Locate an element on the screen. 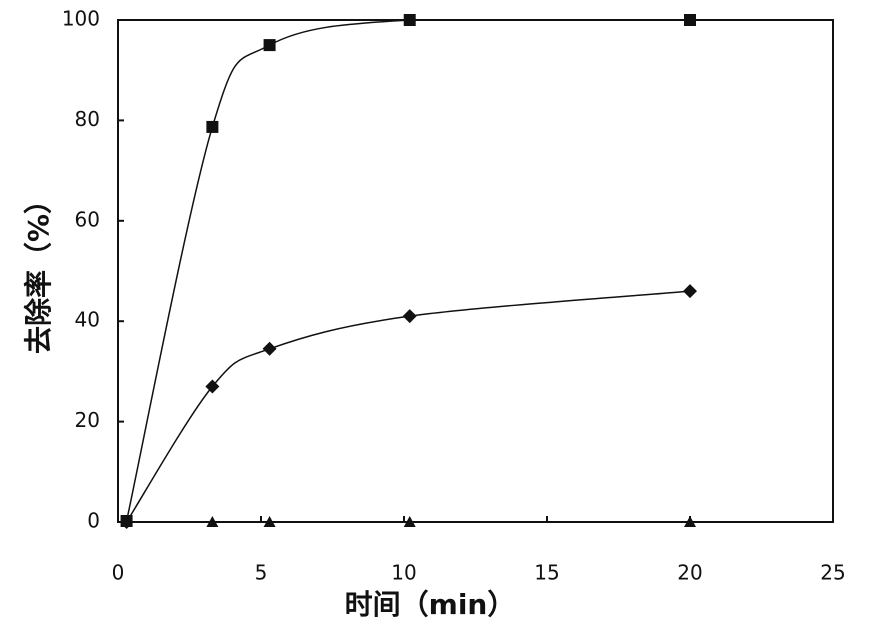  x-tick-label: 0 is located at coordinates (118, 573).